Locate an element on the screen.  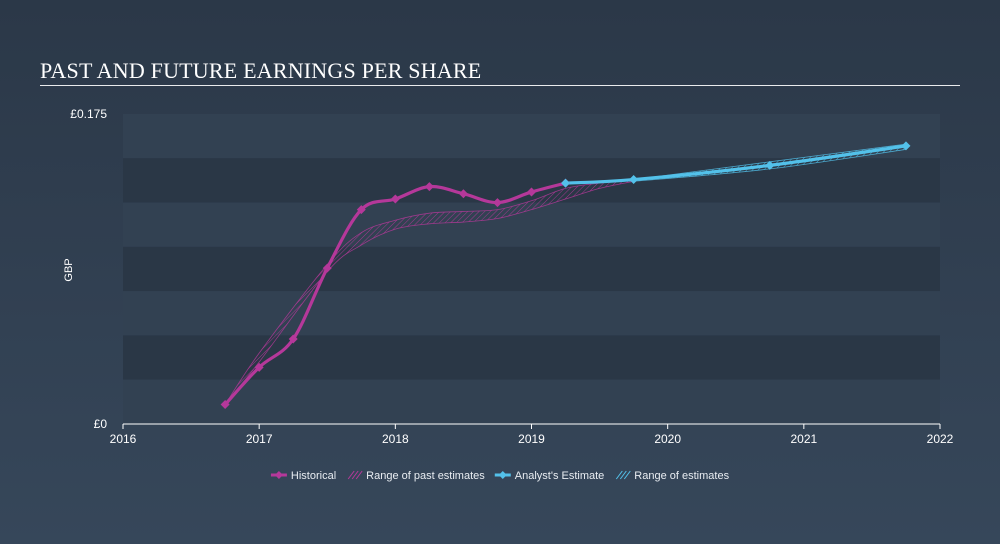
legend-label: Range of estimates is located at coordinates (681, 476).